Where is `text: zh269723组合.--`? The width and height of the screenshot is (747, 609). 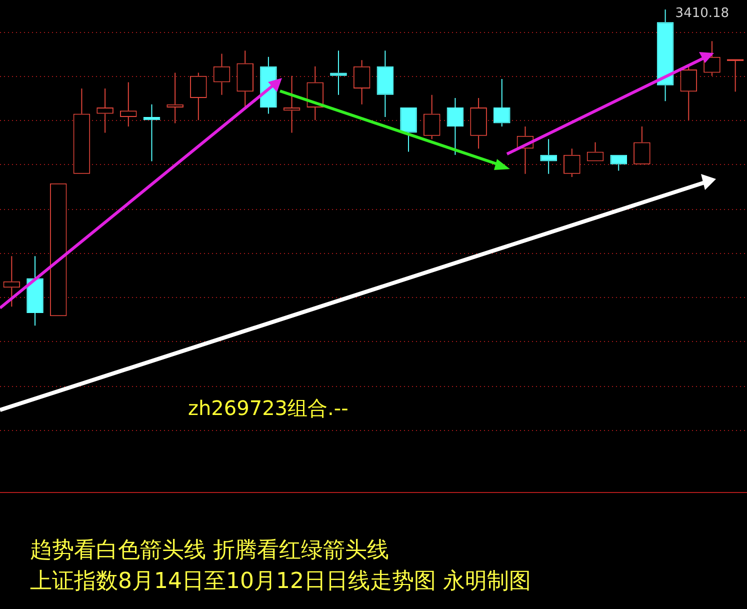 text: zh269723组合.-- is located at coordinates (268, 408).